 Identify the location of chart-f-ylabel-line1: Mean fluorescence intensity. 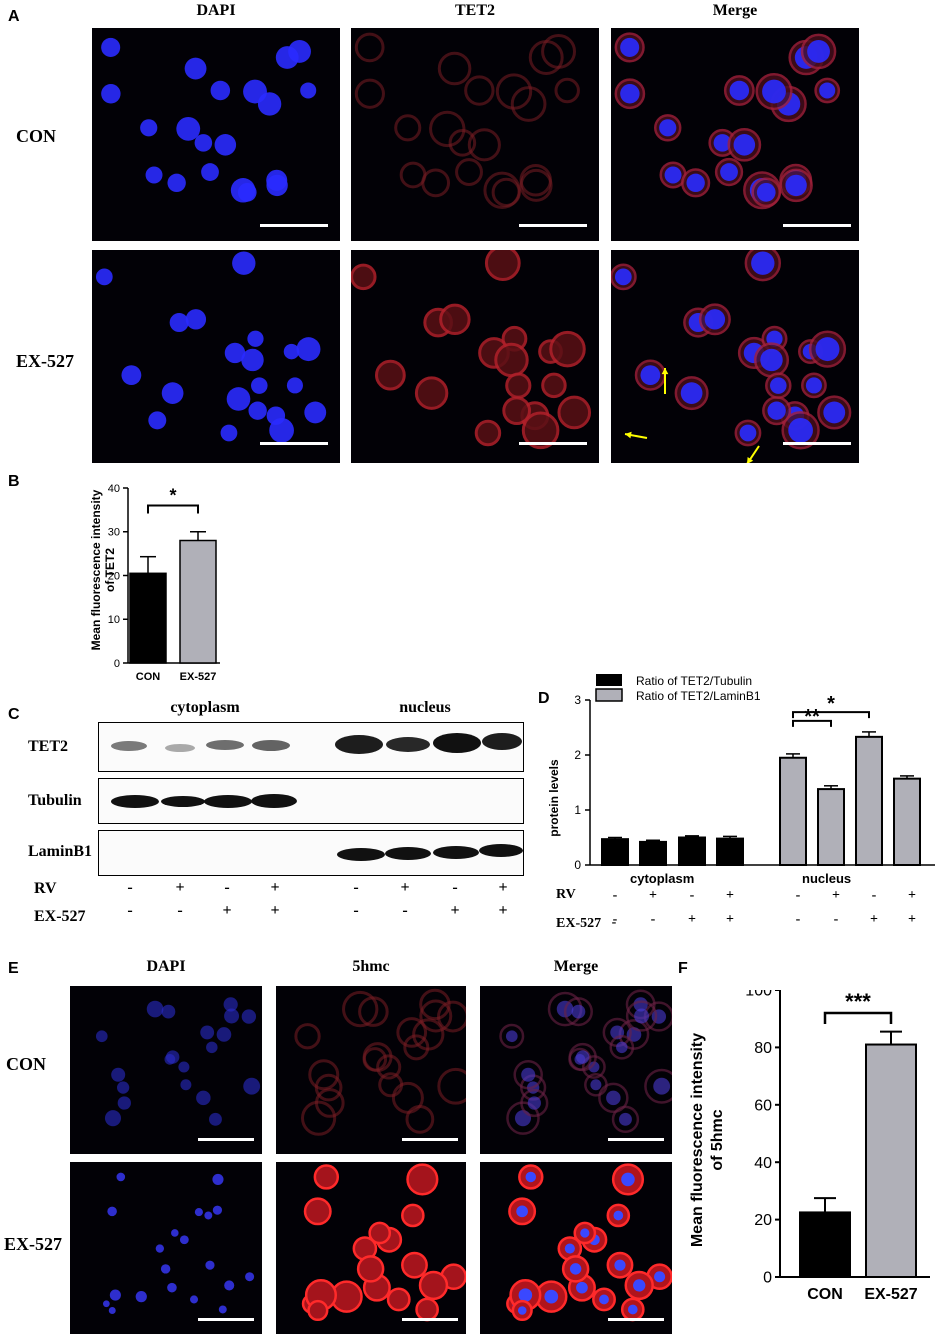
(697, 1140).